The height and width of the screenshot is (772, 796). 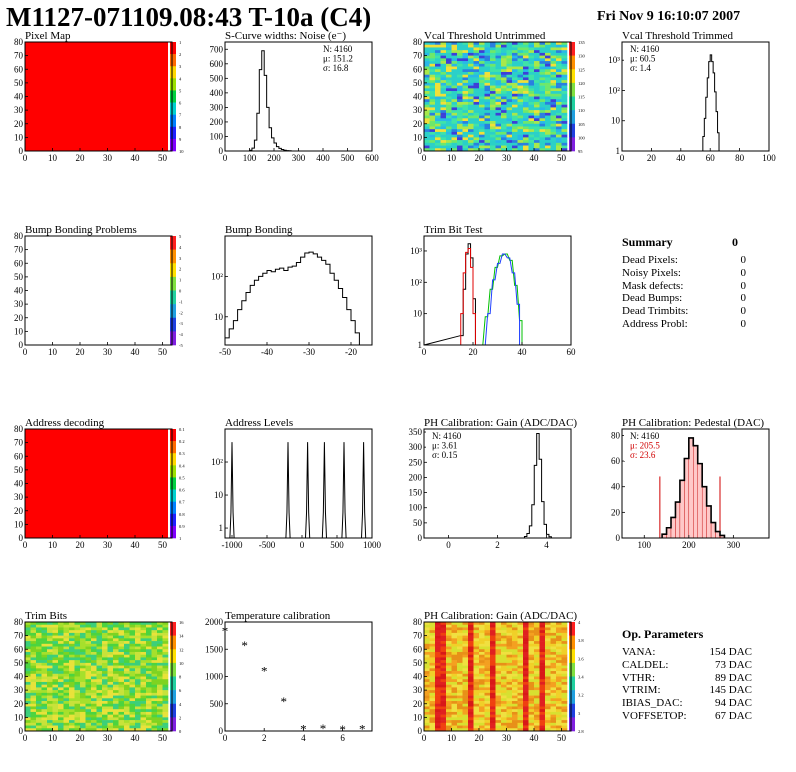 I want to click on op-parameter-row: VANA: 154 DAC, so click(x=687, y=652).